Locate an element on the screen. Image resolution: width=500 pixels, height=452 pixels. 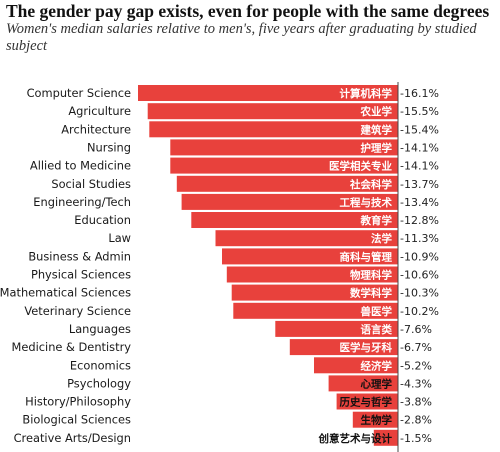
value-label: -7.6% is located at coordinates (416, 329).